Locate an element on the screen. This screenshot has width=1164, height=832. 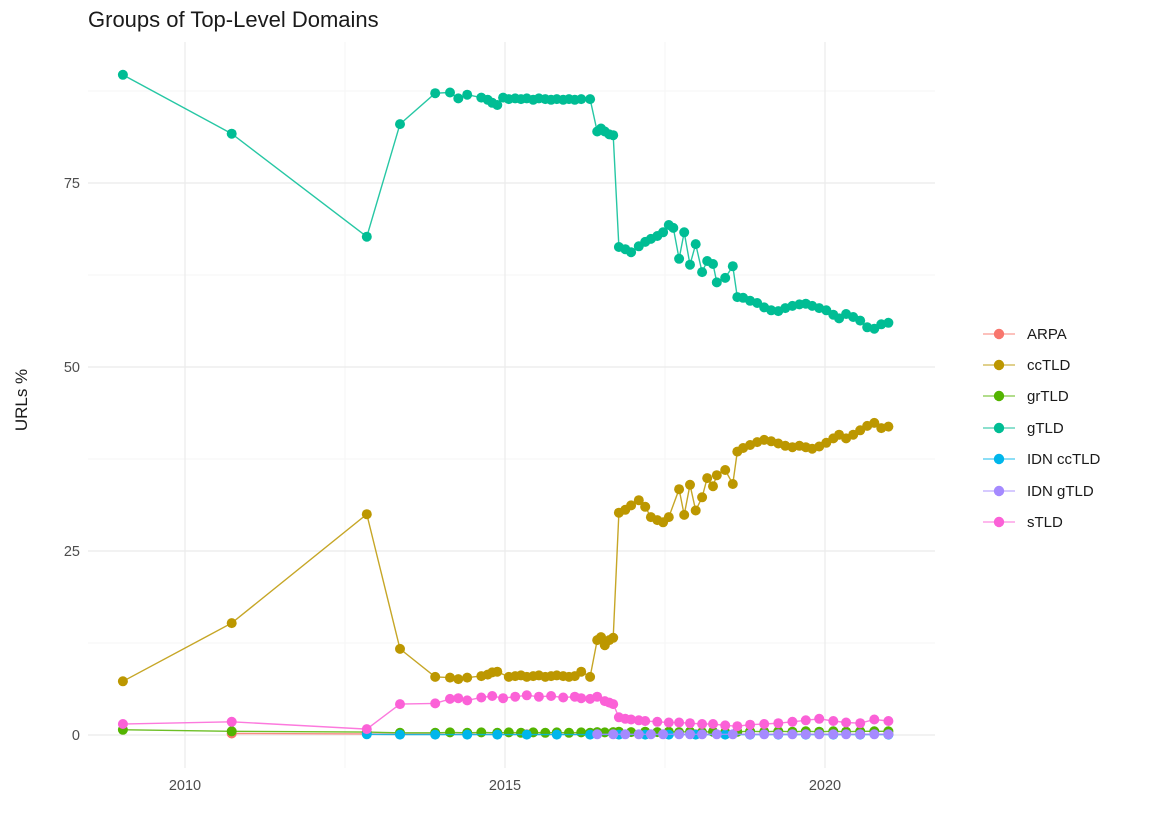
legend-label: gTLD is located at coordinates (1045, 428).